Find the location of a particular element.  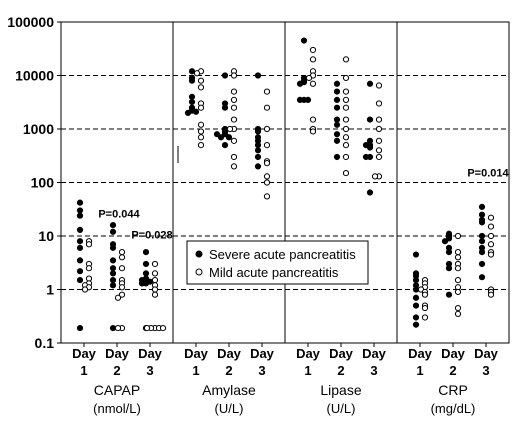

x-day-number: 3 is located at coordinates (373, 370).